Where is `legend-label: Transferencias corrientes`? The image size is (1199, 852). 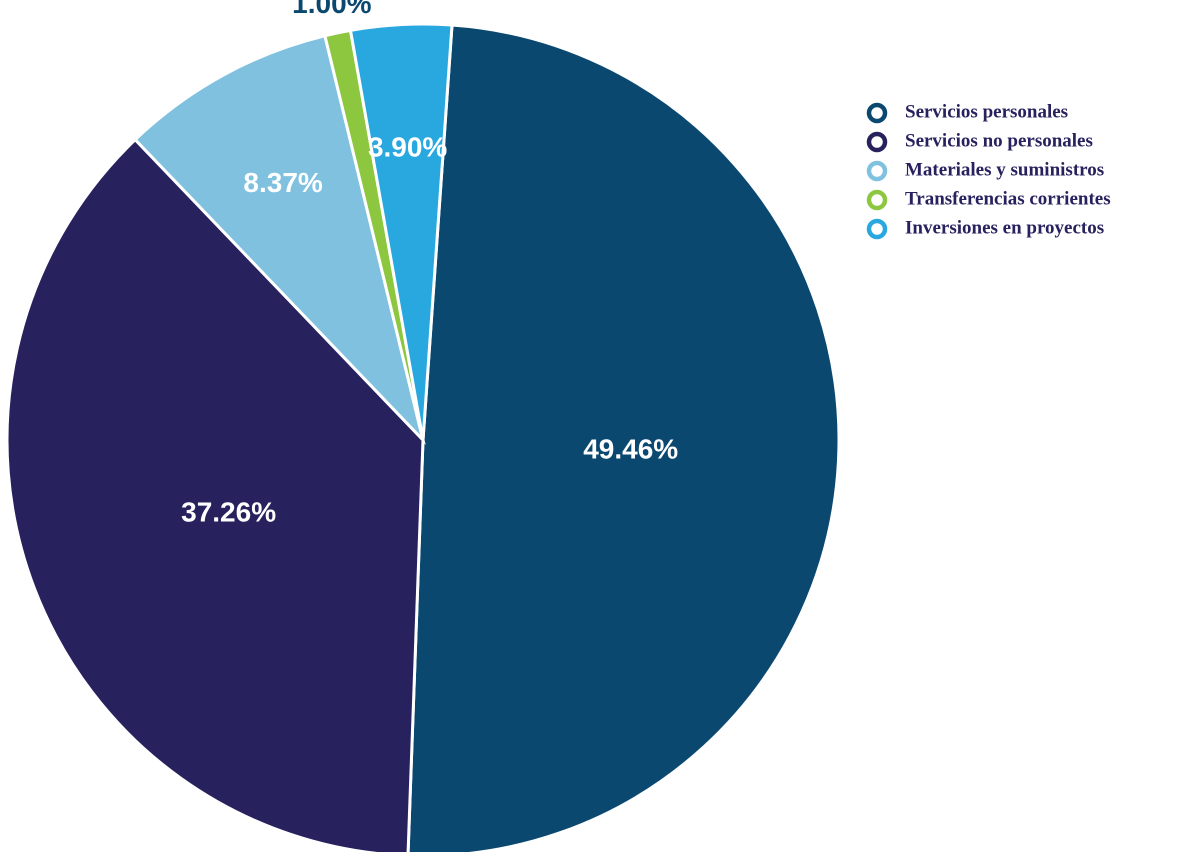
legend-label: Transferencias corrientes is located at coordinates (1008, 198).